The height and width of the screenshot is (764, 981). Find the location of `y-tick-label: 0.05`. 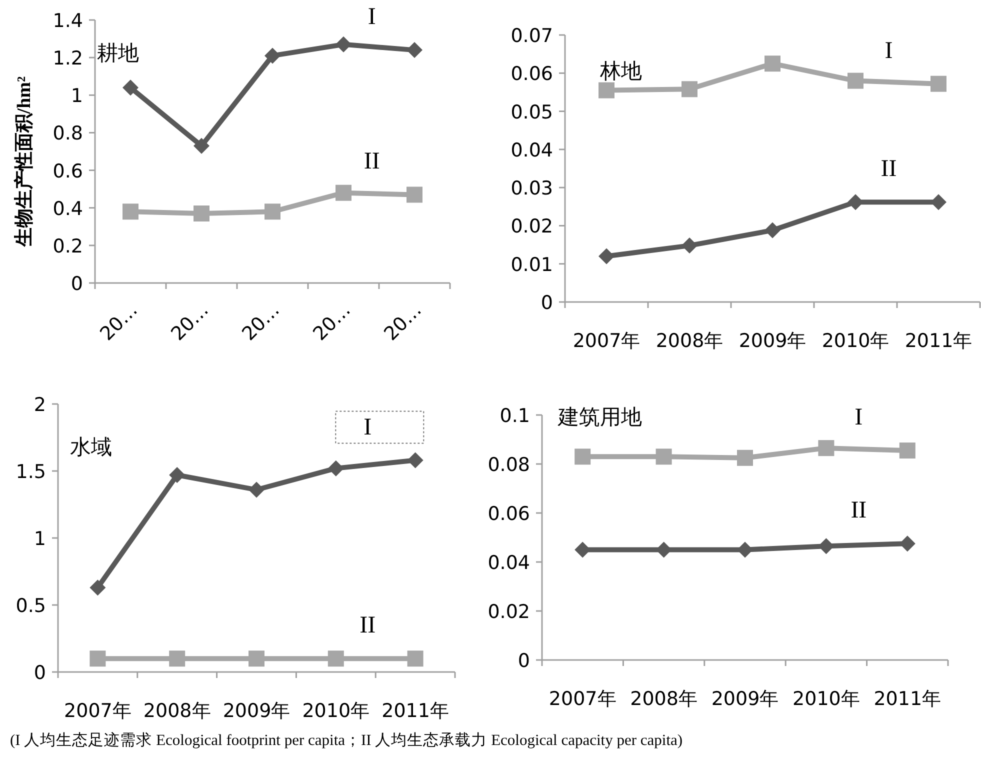

y-tick-label: 0.05 is located at coordinates (531, 112).